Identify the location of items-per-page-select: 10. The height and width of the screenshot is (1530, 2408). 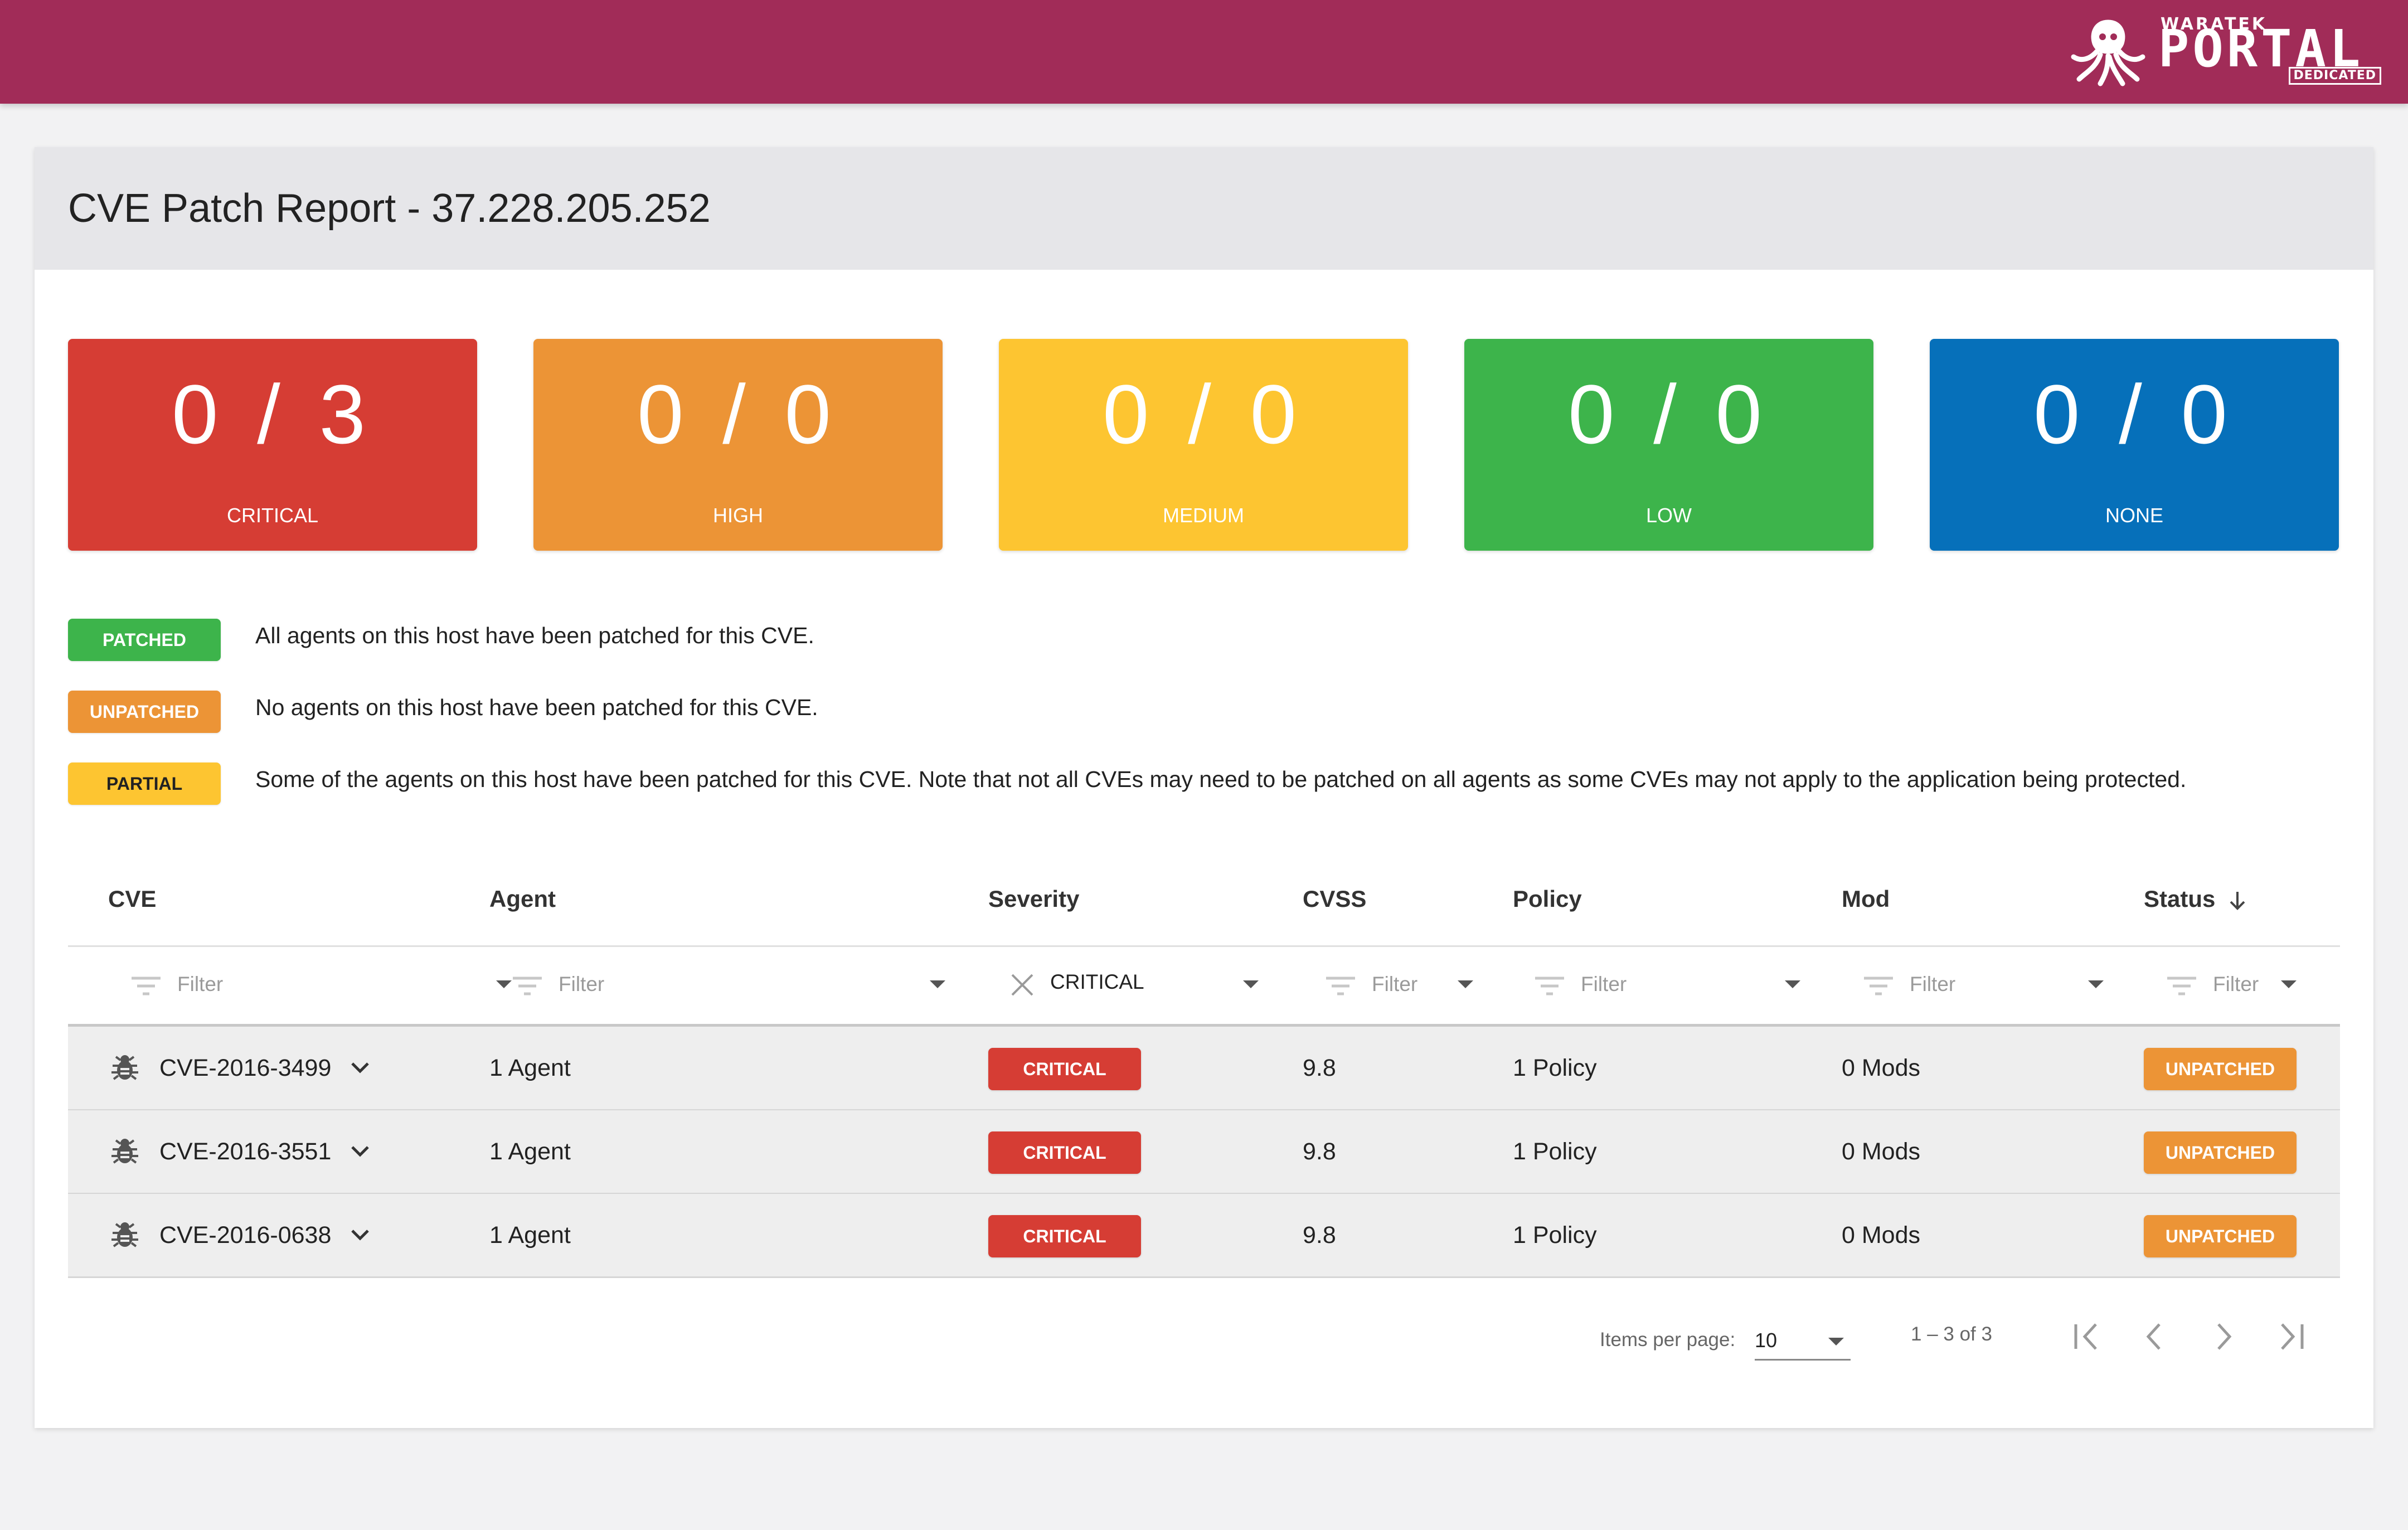
(1803, 1340).